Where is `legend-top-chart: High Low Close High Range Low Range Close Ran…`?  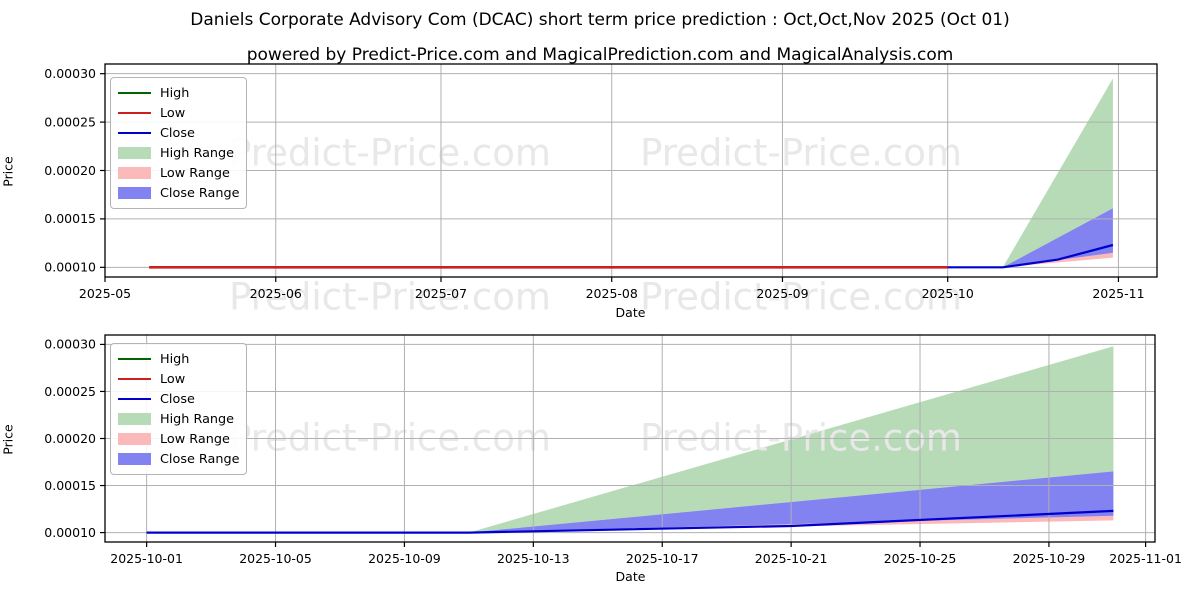 legend-top-chart: High Low Close High Range Low Range Close Ran… is located at coordinates (178, 143).